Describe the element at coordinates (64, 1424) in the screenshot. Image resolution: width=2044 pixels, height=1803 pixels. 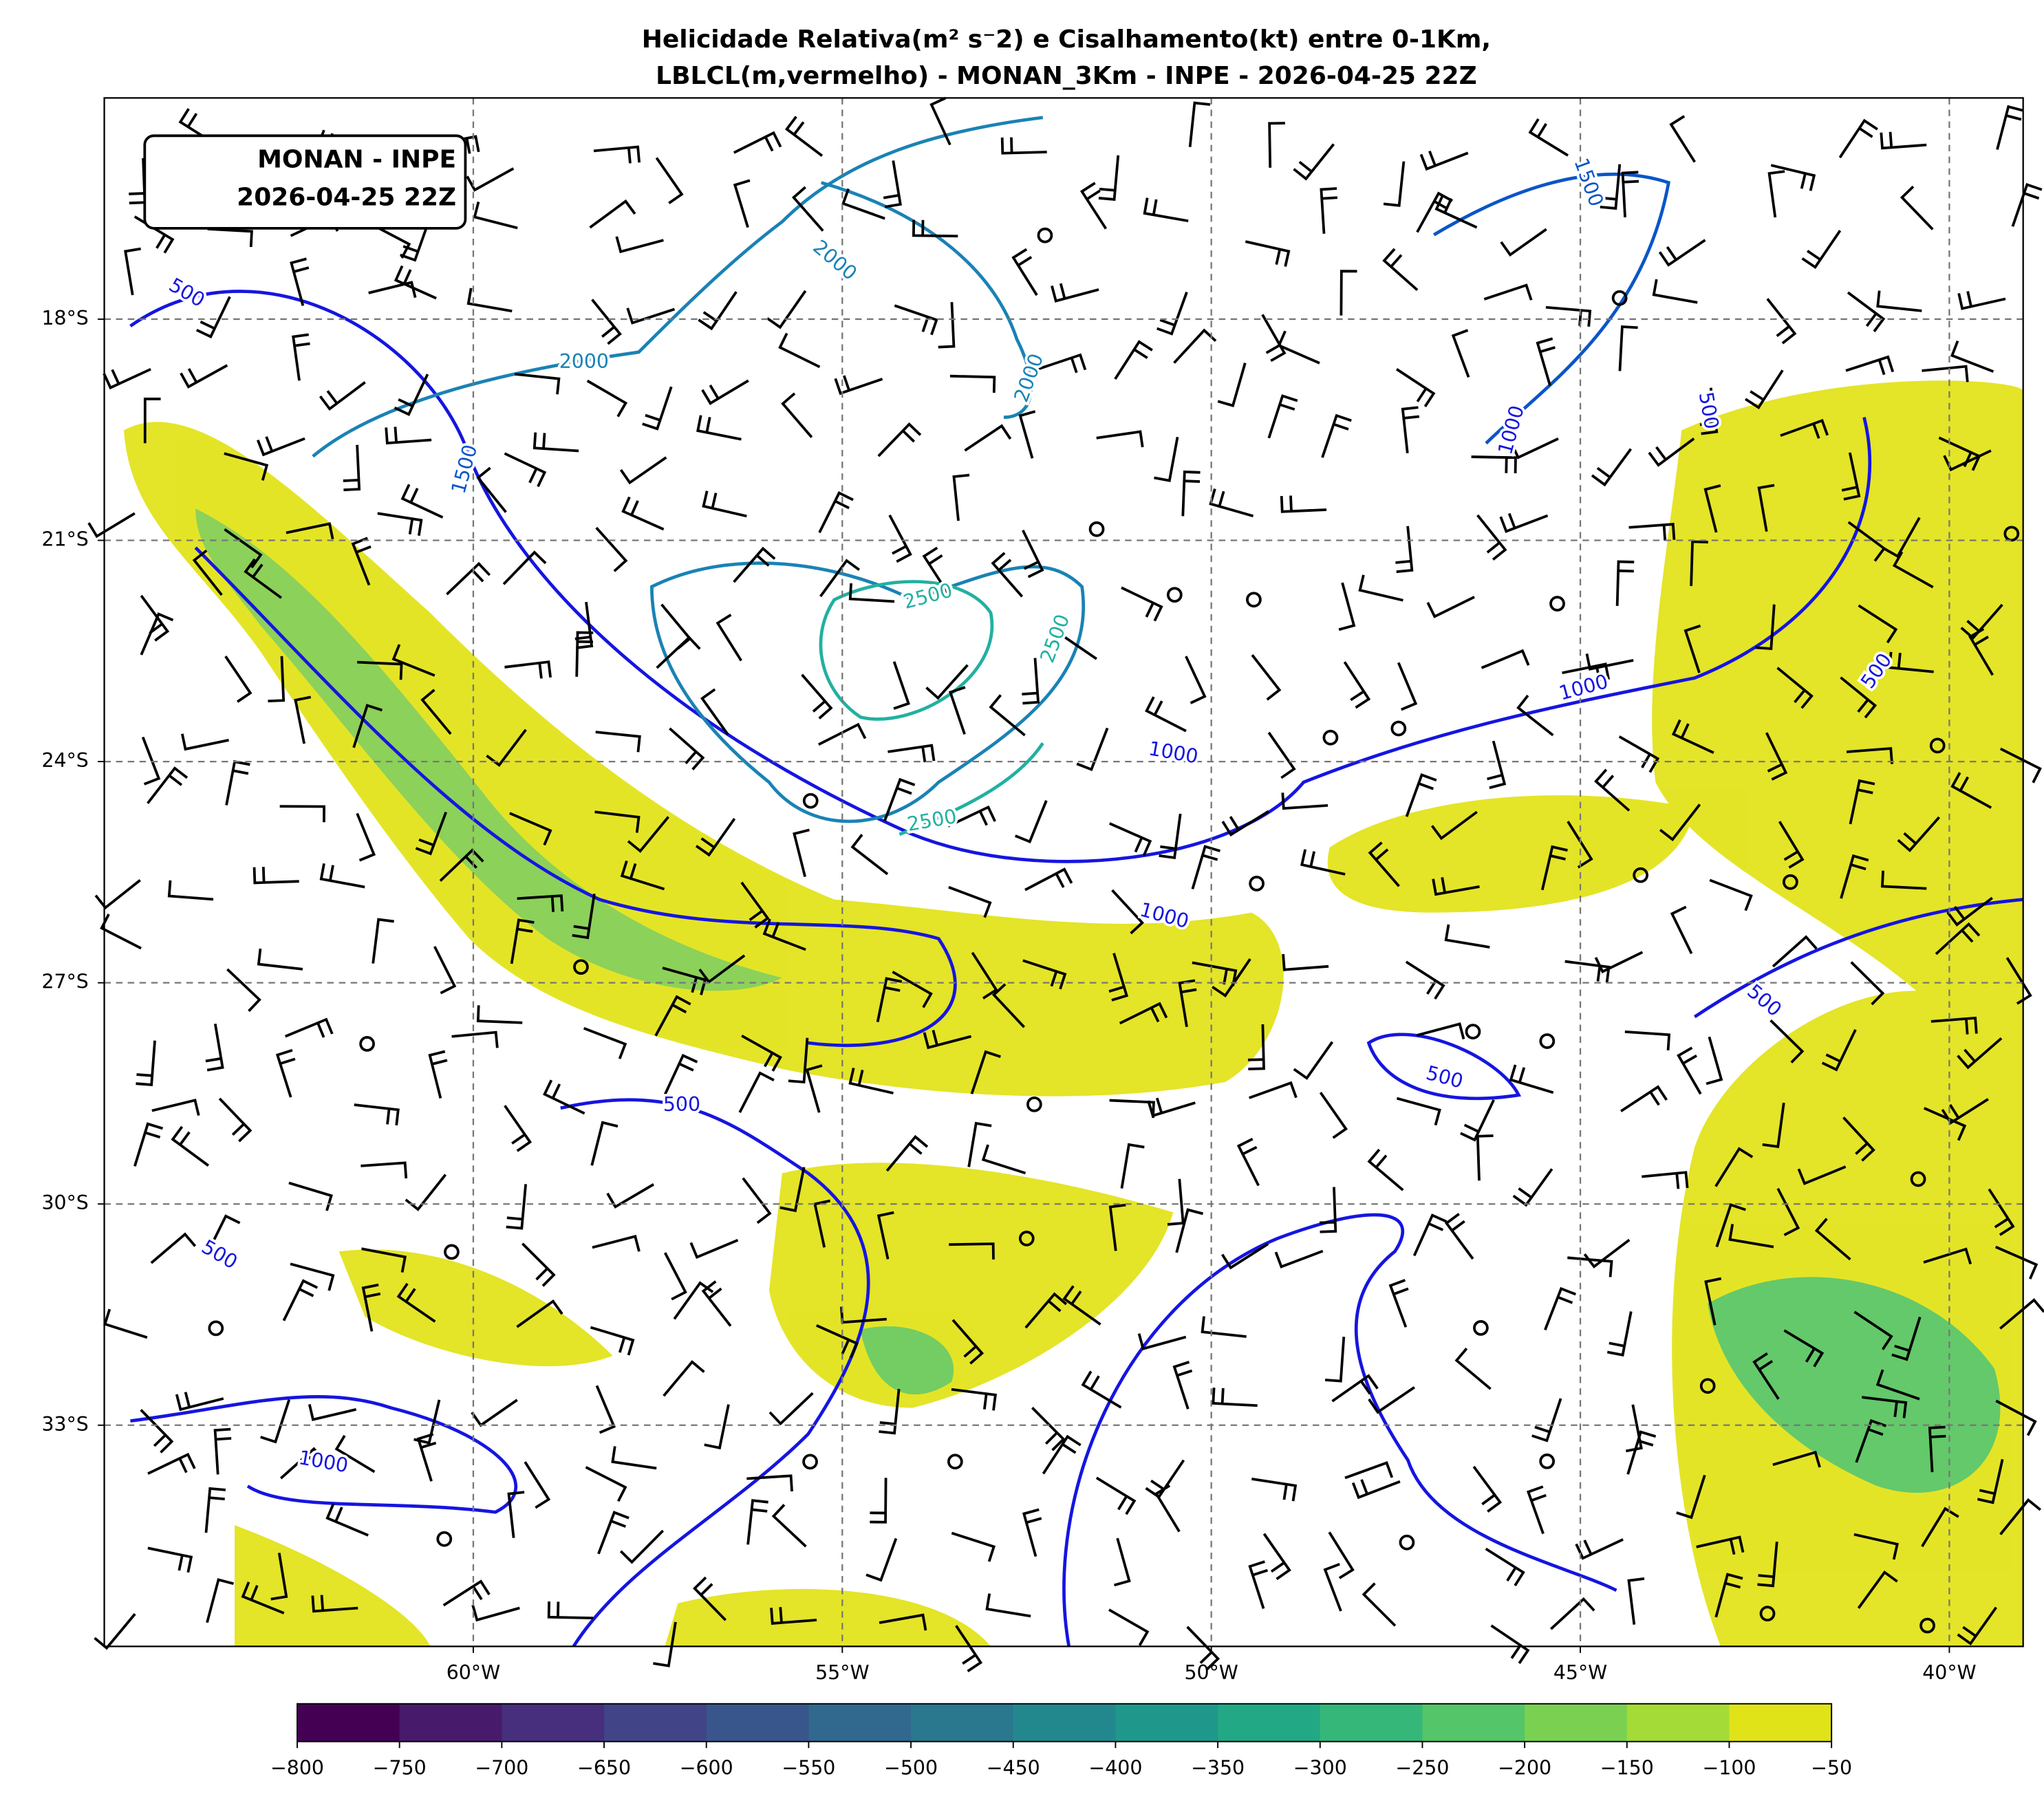
I see `y-tick-label: 33°S` at that location.